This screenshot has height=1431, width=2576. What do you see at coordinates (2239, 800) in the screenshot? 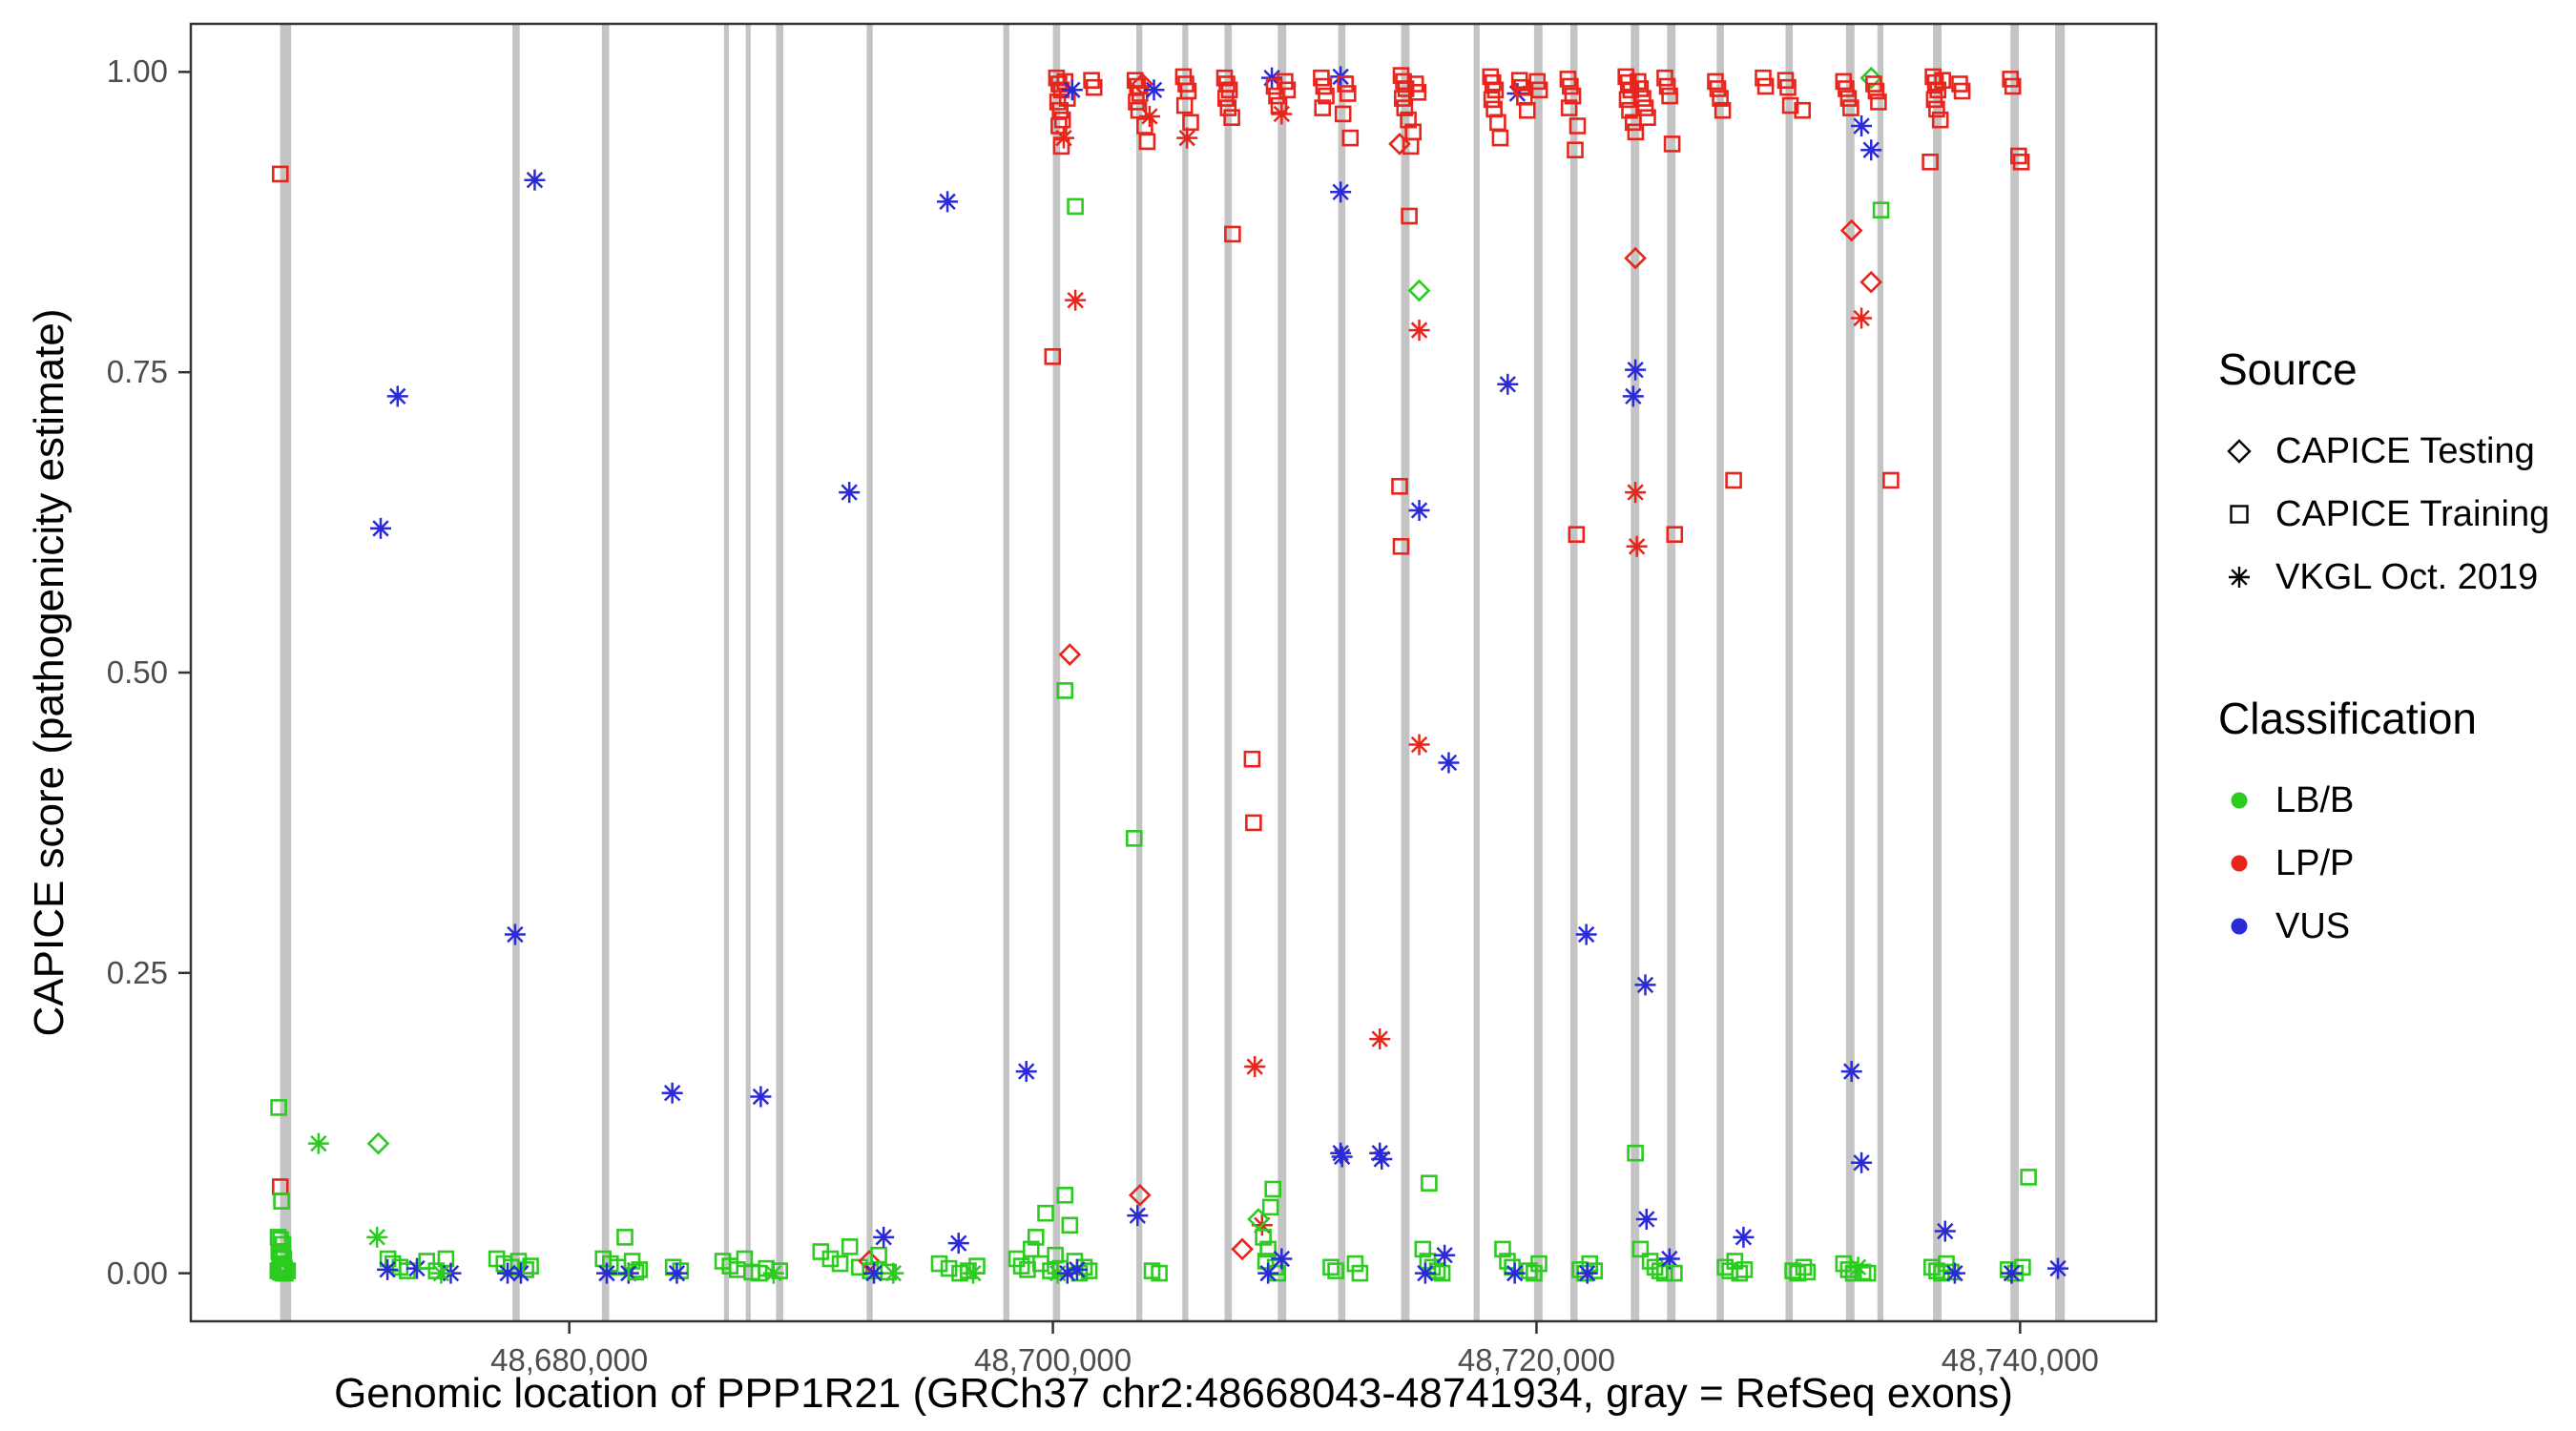
I see `green-dot-icon` at bounding box center [2239, 800].